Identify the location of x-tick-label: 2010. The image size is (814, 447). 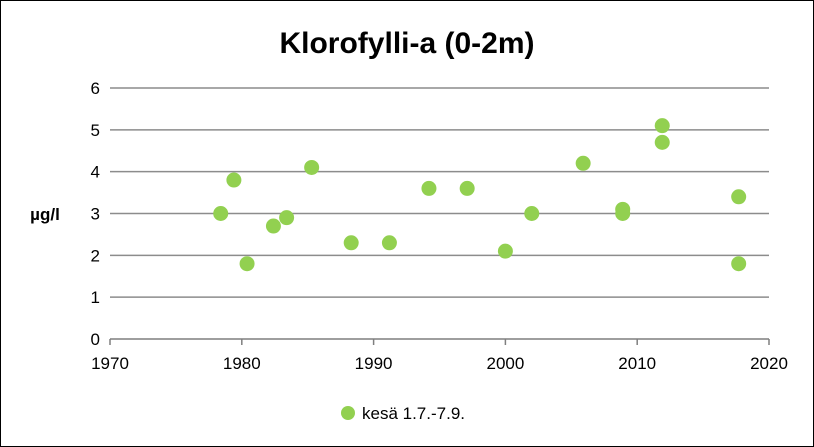
(637, 363).